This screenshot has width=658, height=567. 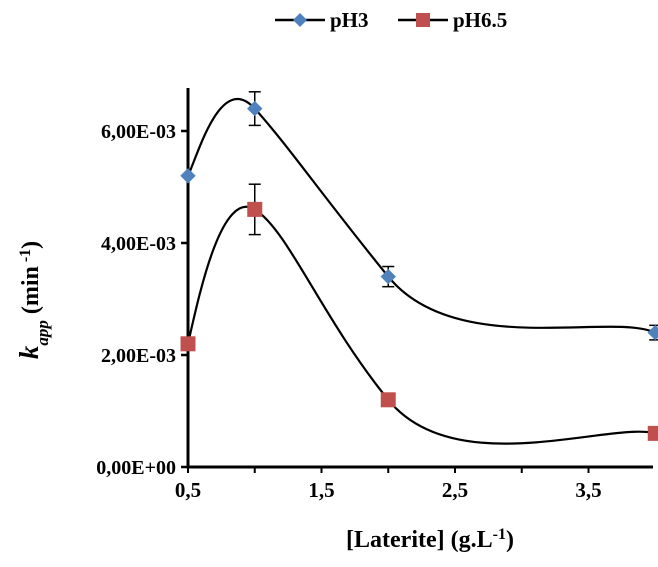 I want to click on y-tick-label: 4,00E-03, so click(x=138, y=244).